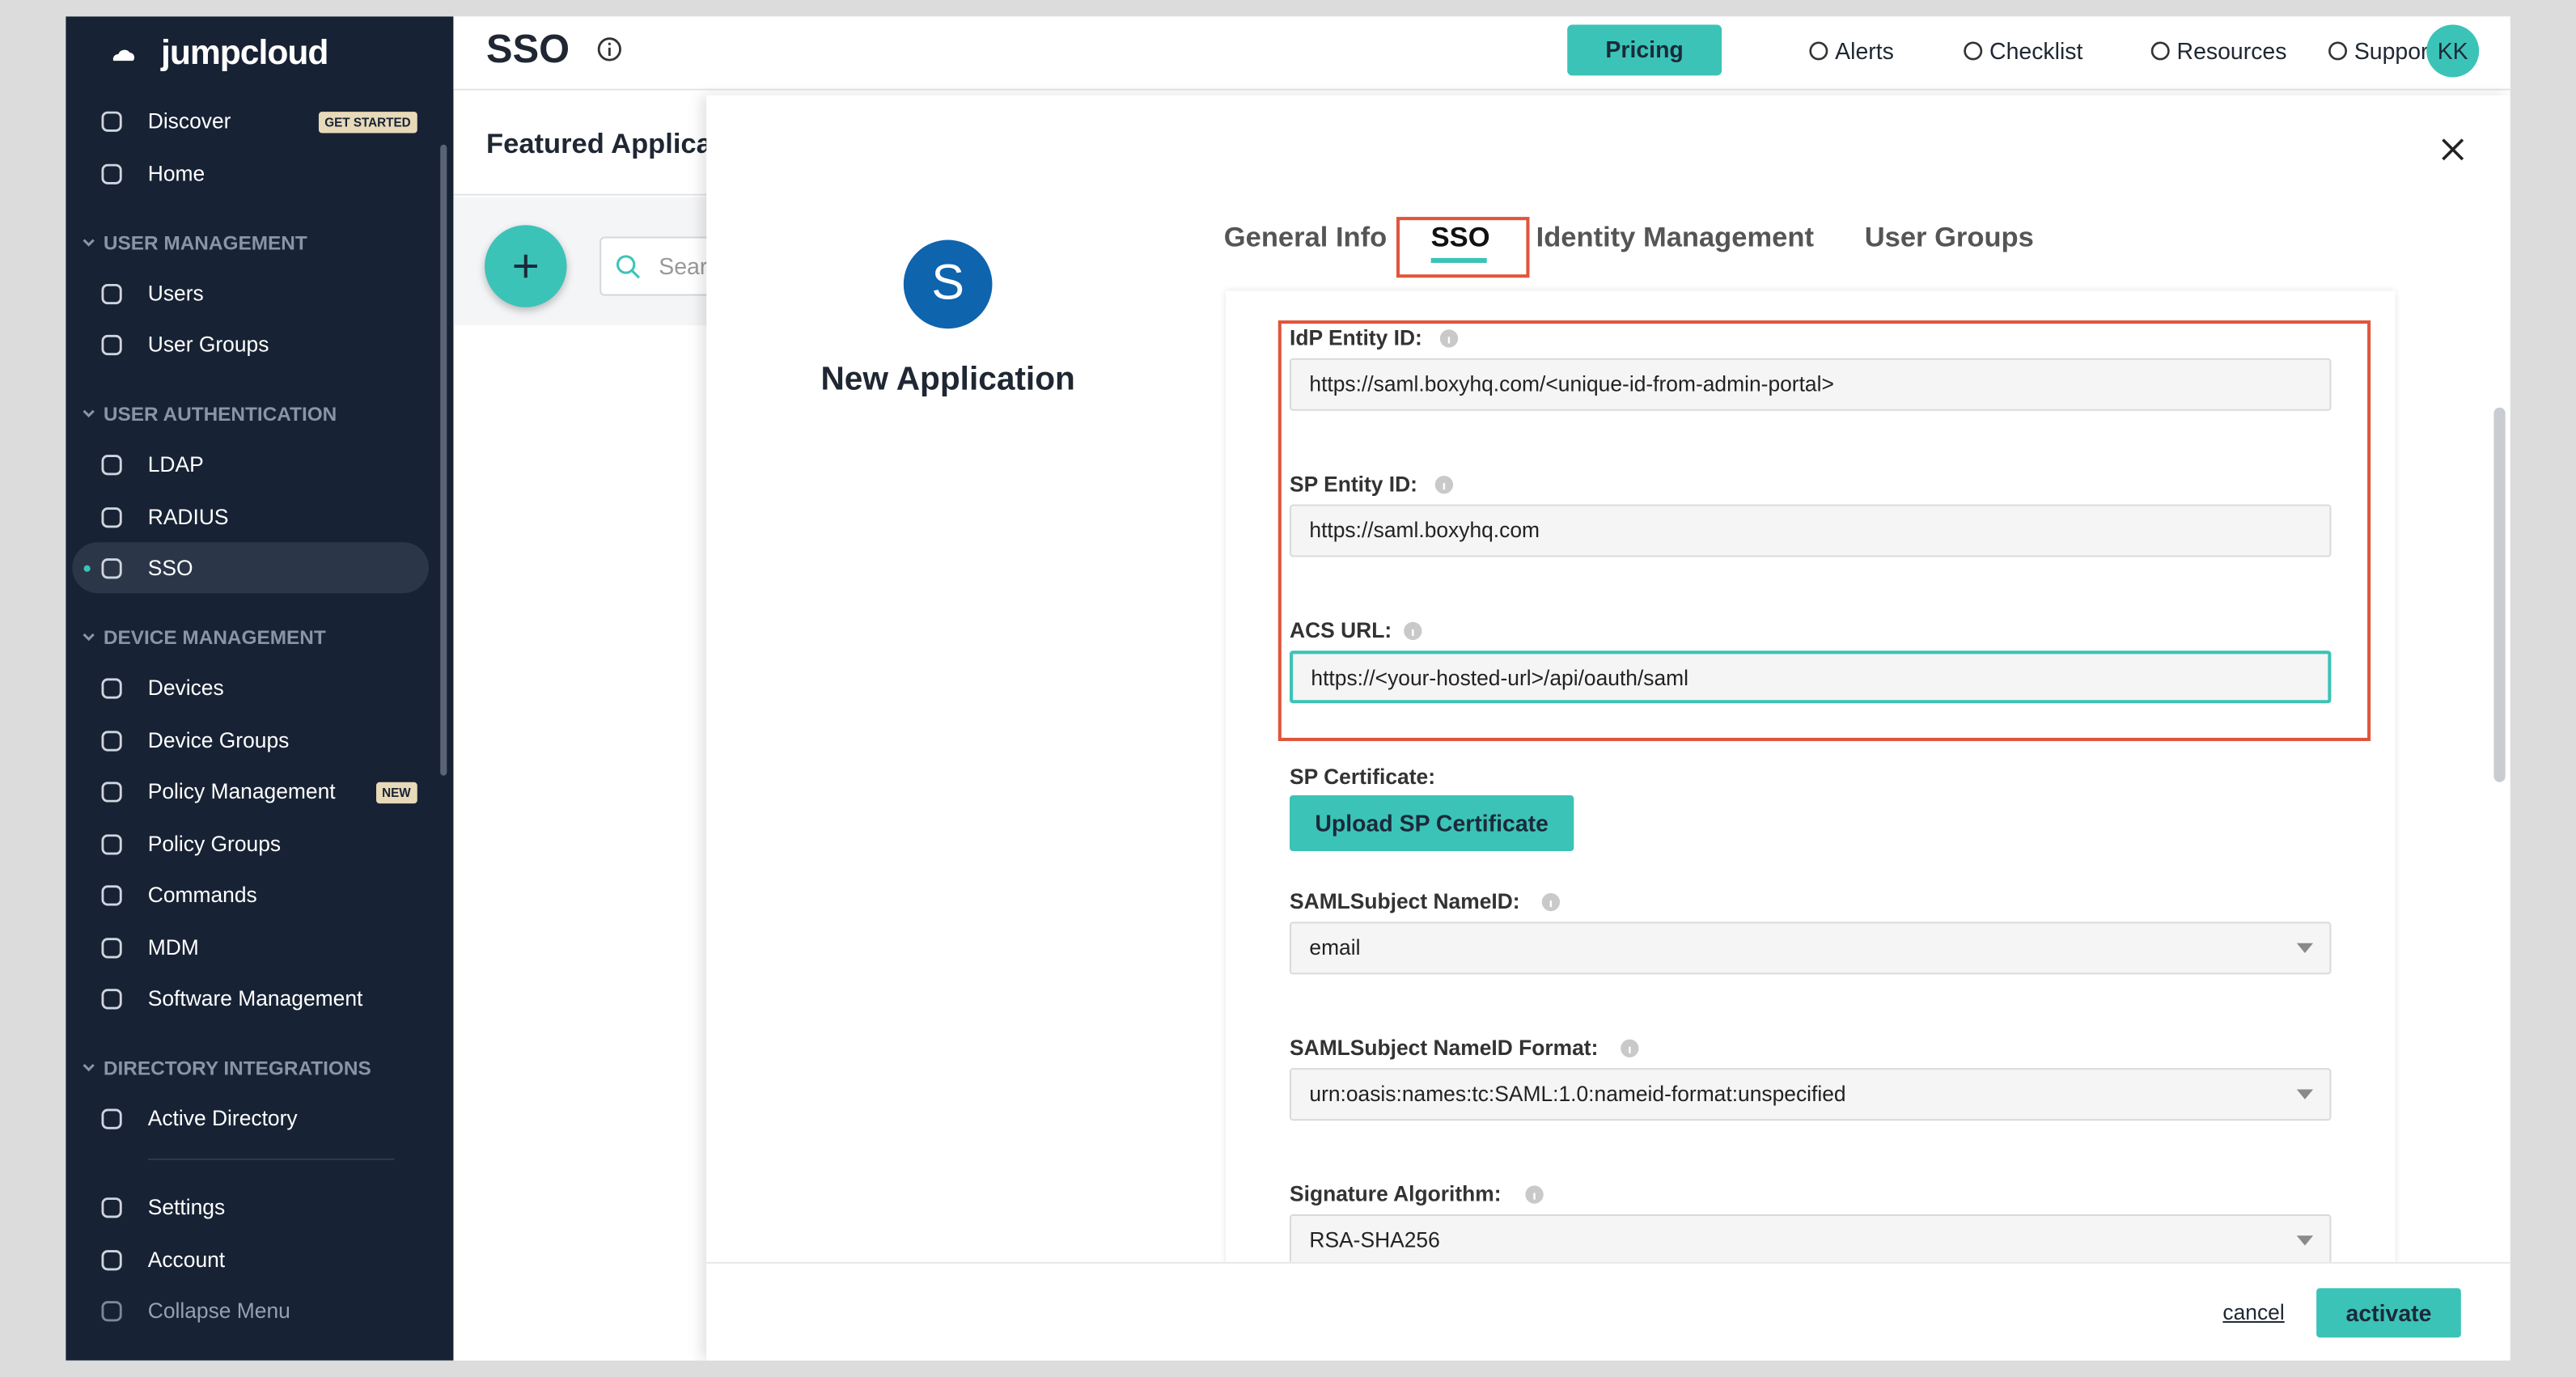  What do you see at coordinates (1353, 484) in the screenshot?
I see `field-label: SP Entity ID:` at bounding box center [1353, 484].